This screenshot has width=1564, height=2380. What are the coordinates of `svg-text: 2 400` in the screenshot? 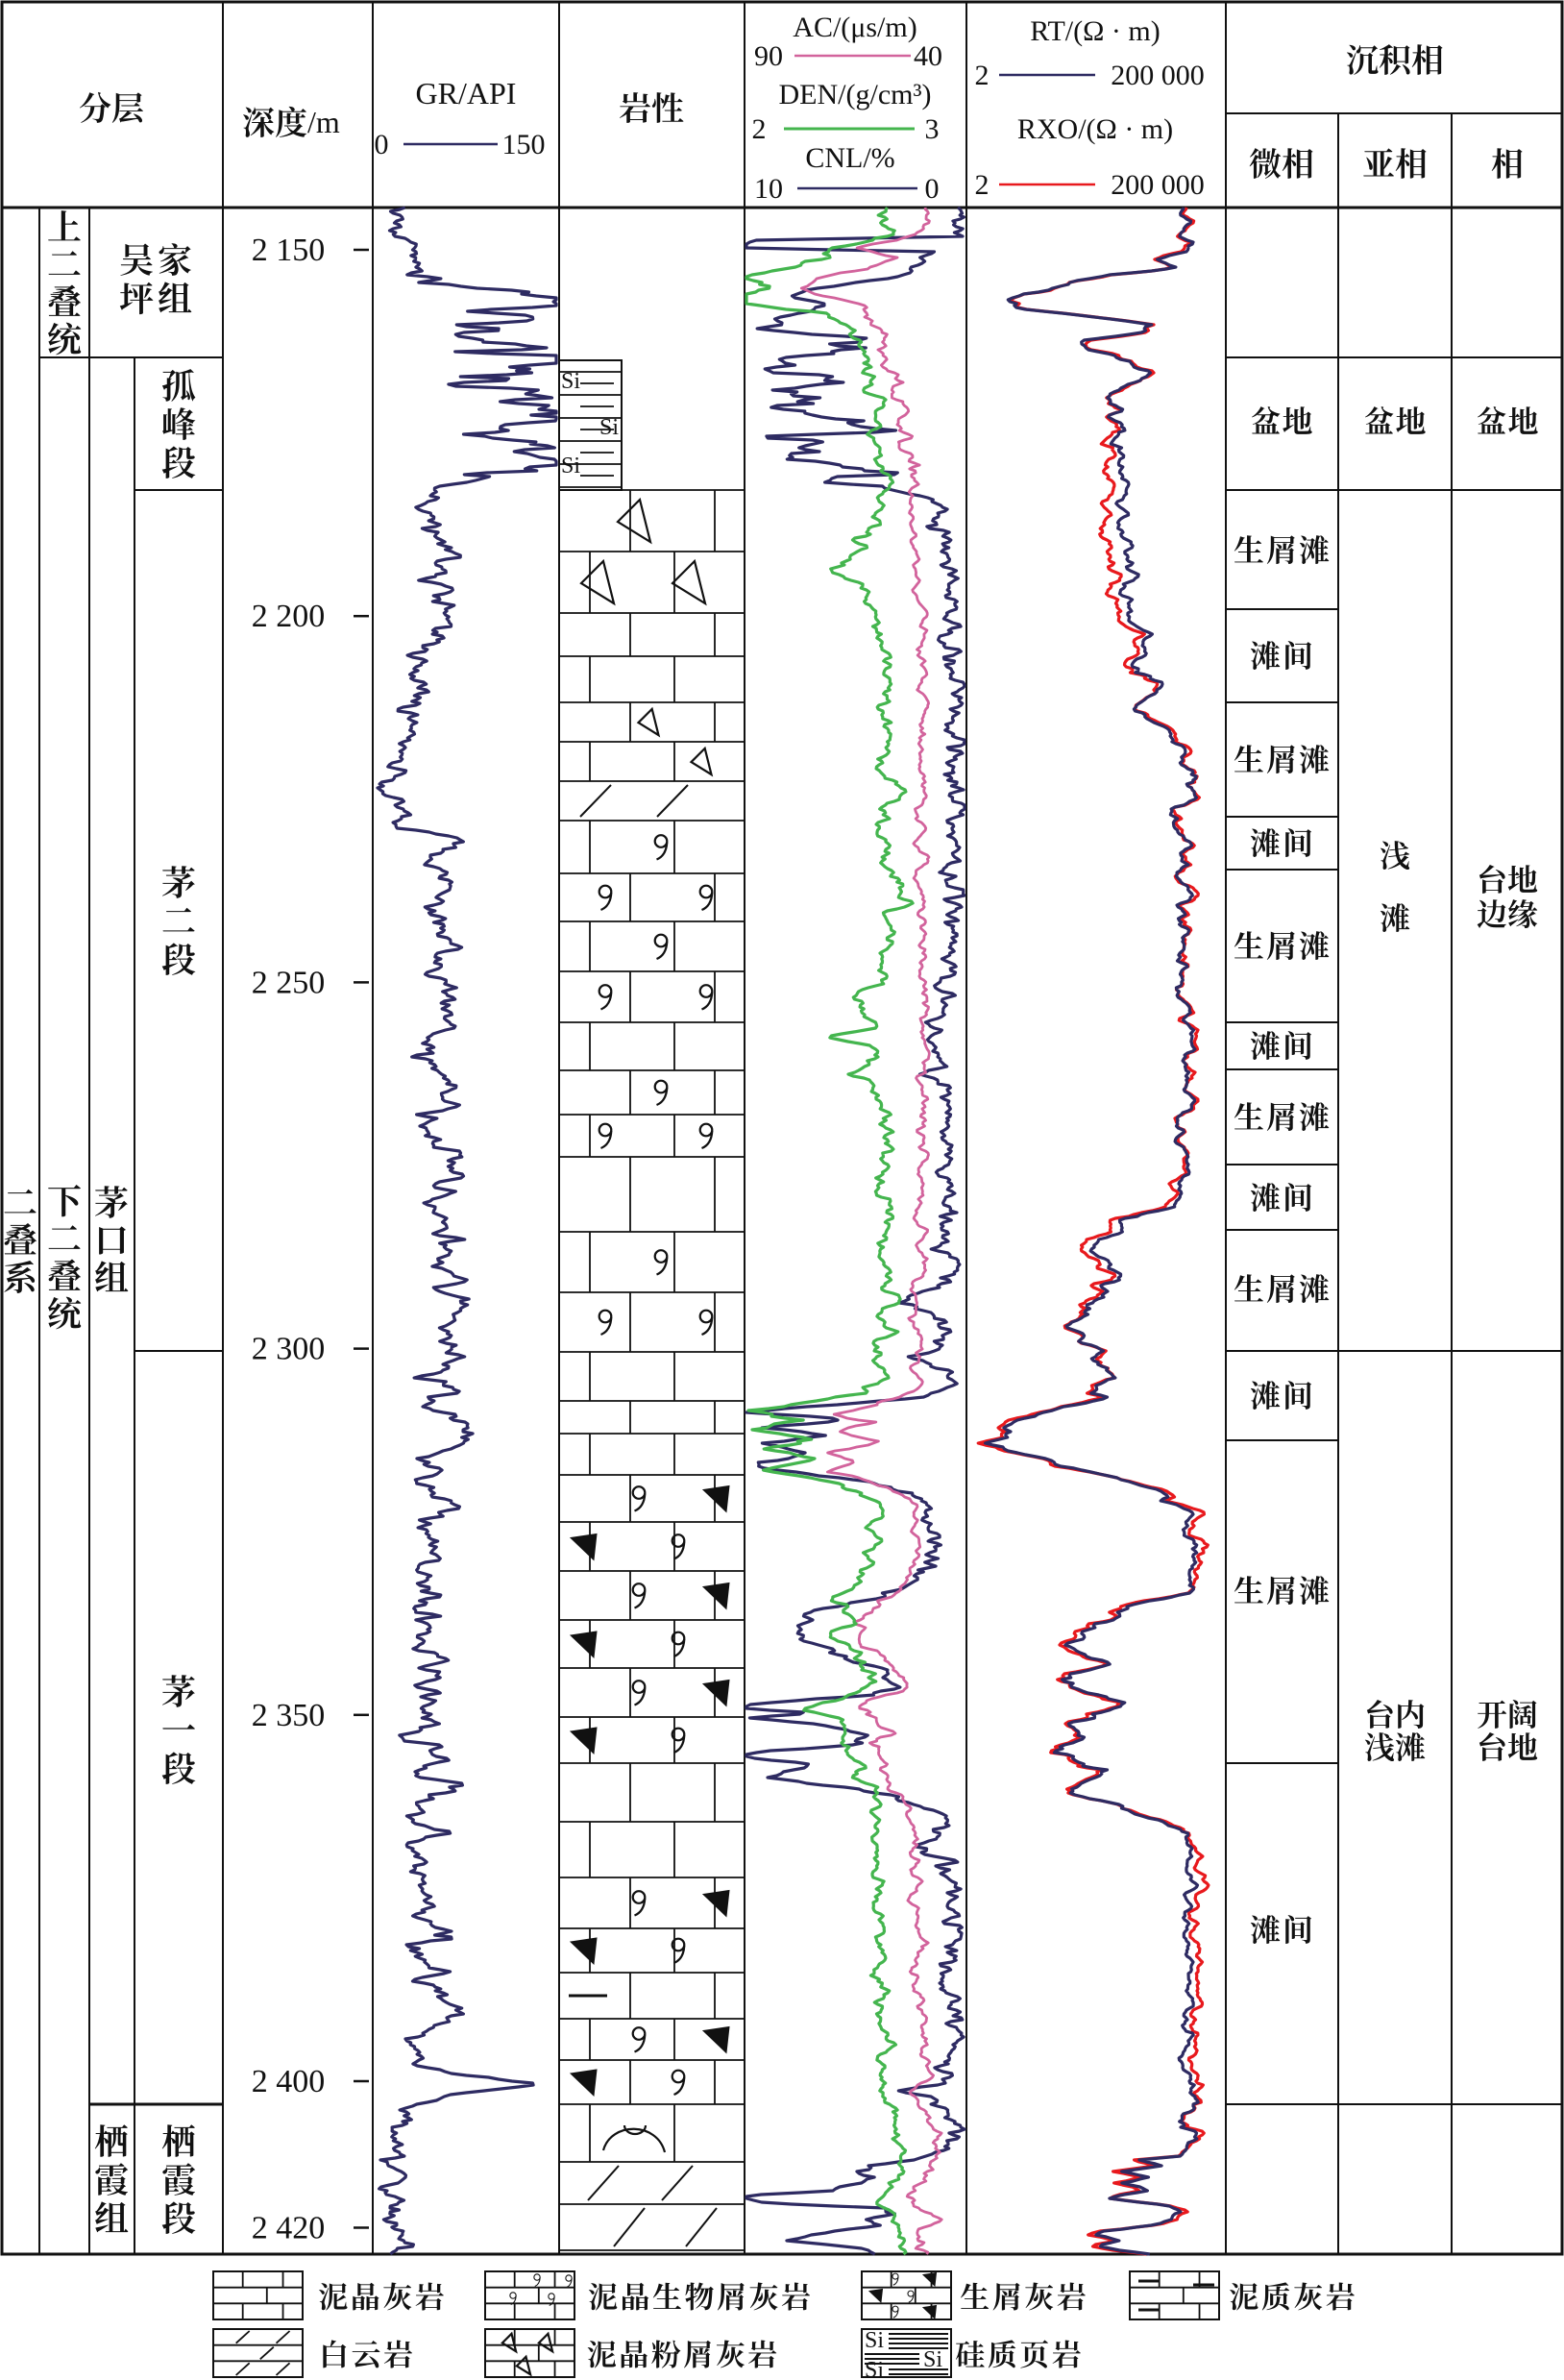 It's located at (289, 2081).